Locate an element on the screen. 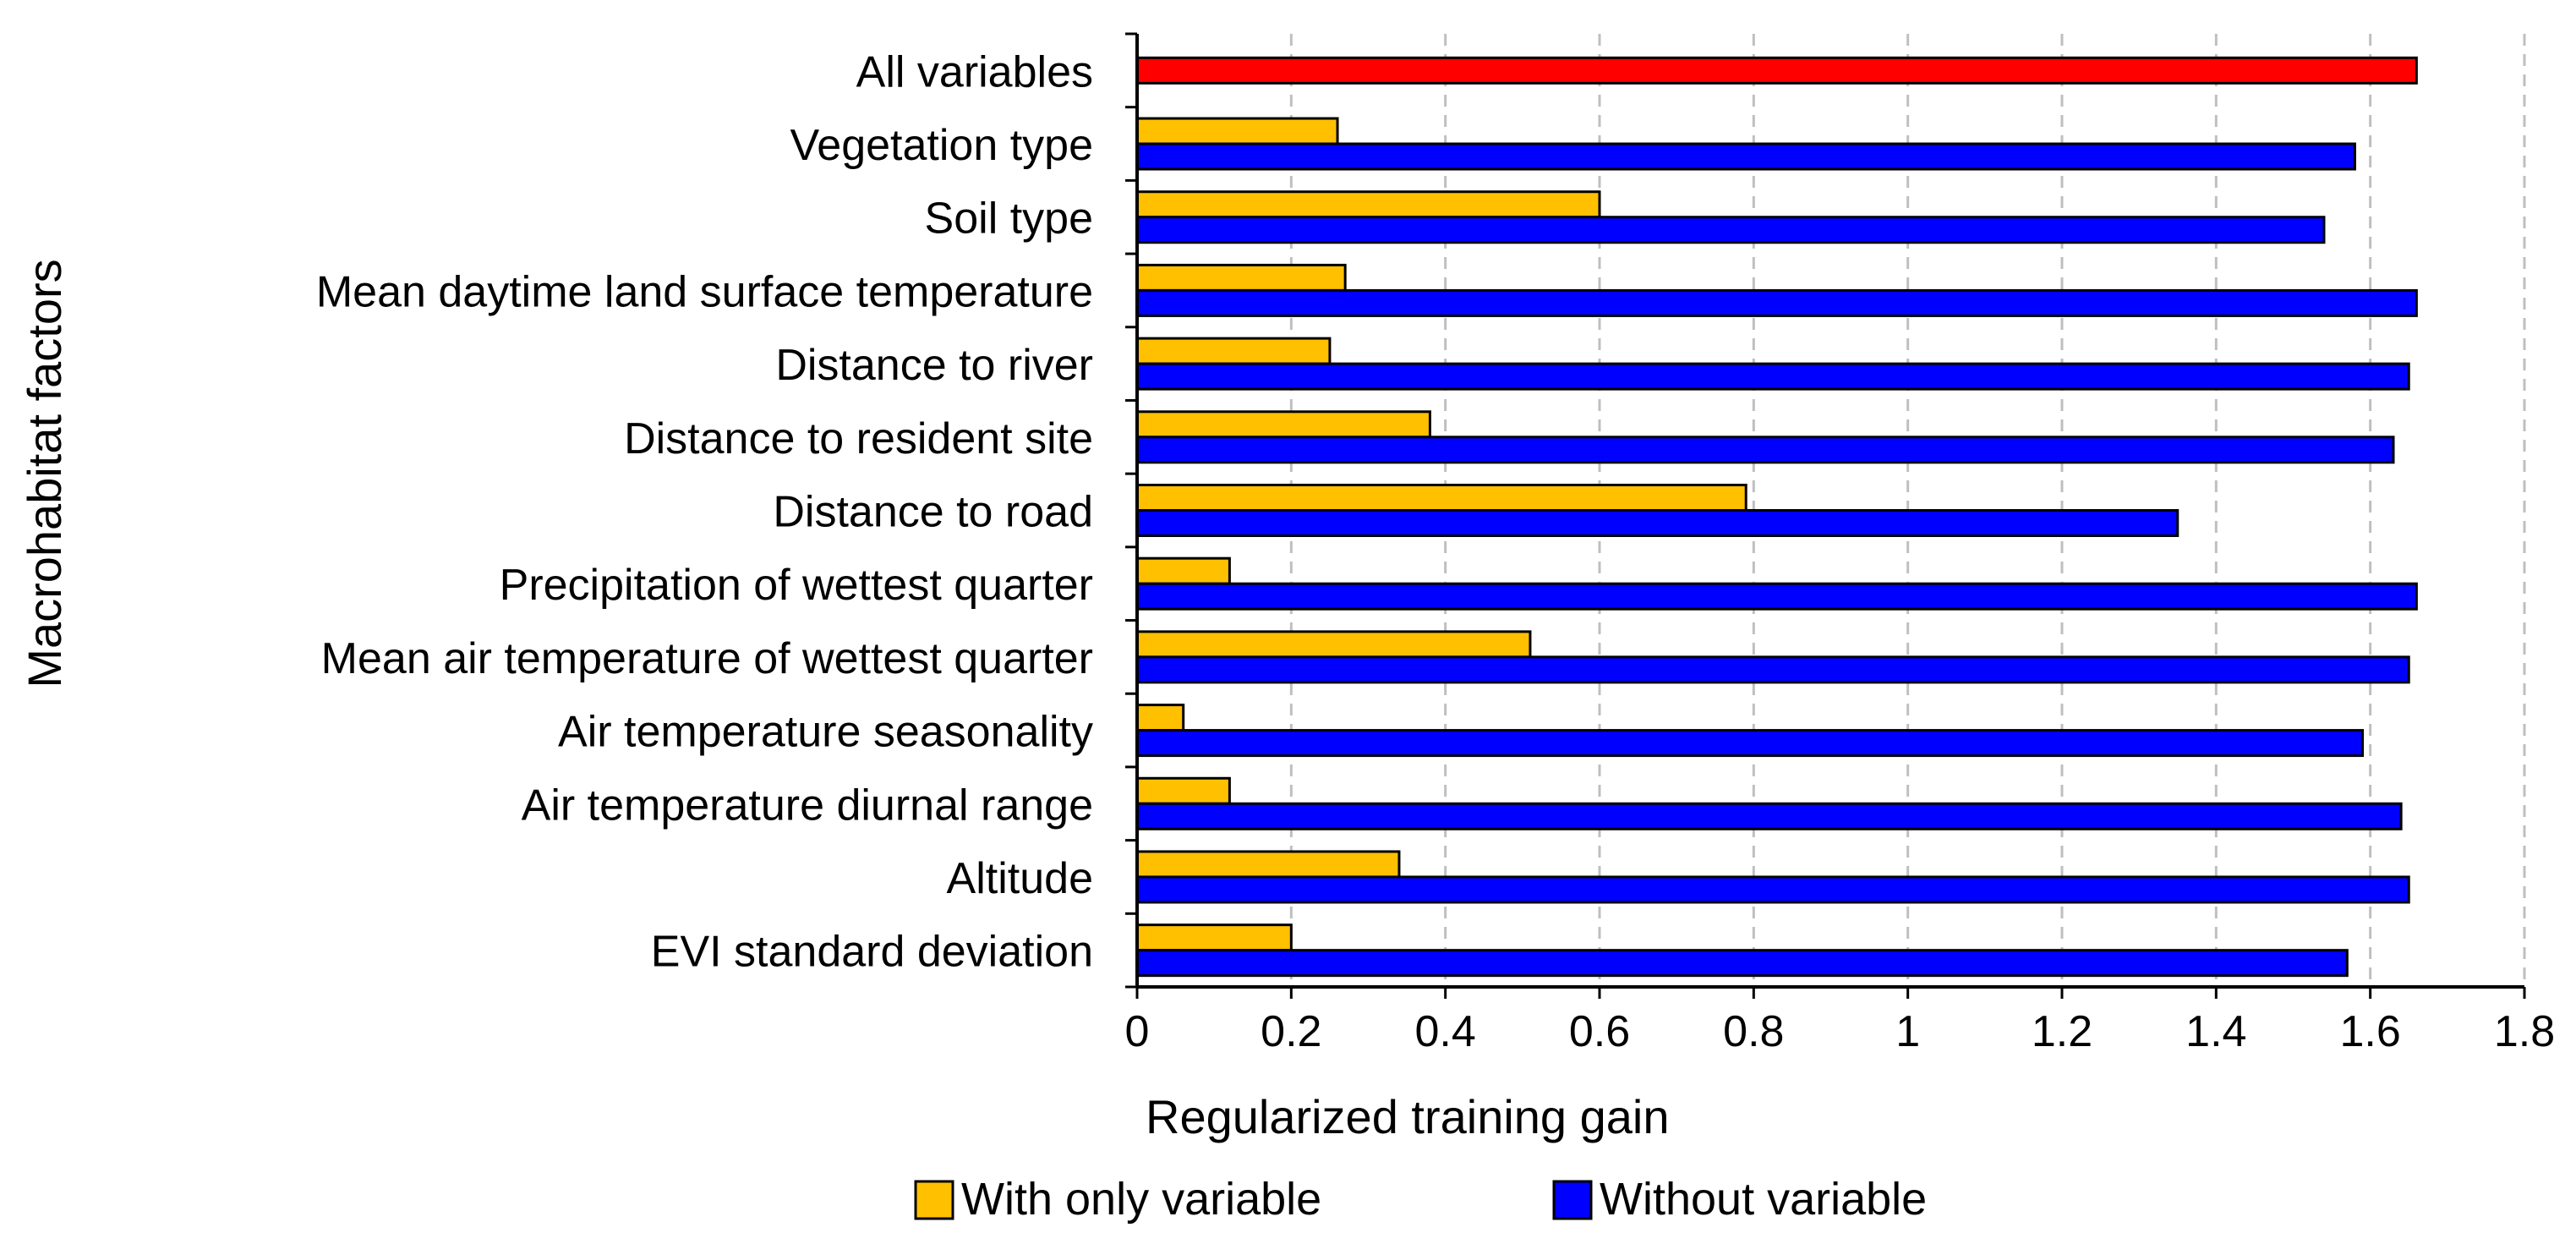  legend-label-with-only-variable: With only variable is located at coordinates (1141, 1199).